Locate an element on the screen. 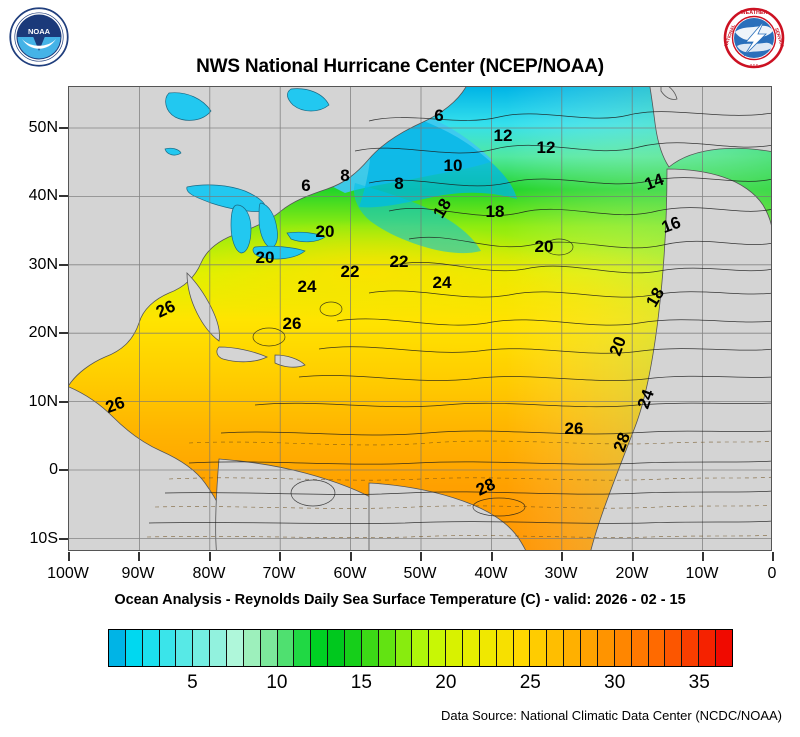  nws-logo: WEATHER NATIONAL SERVICE • • • is located at coordinates (754, 38).